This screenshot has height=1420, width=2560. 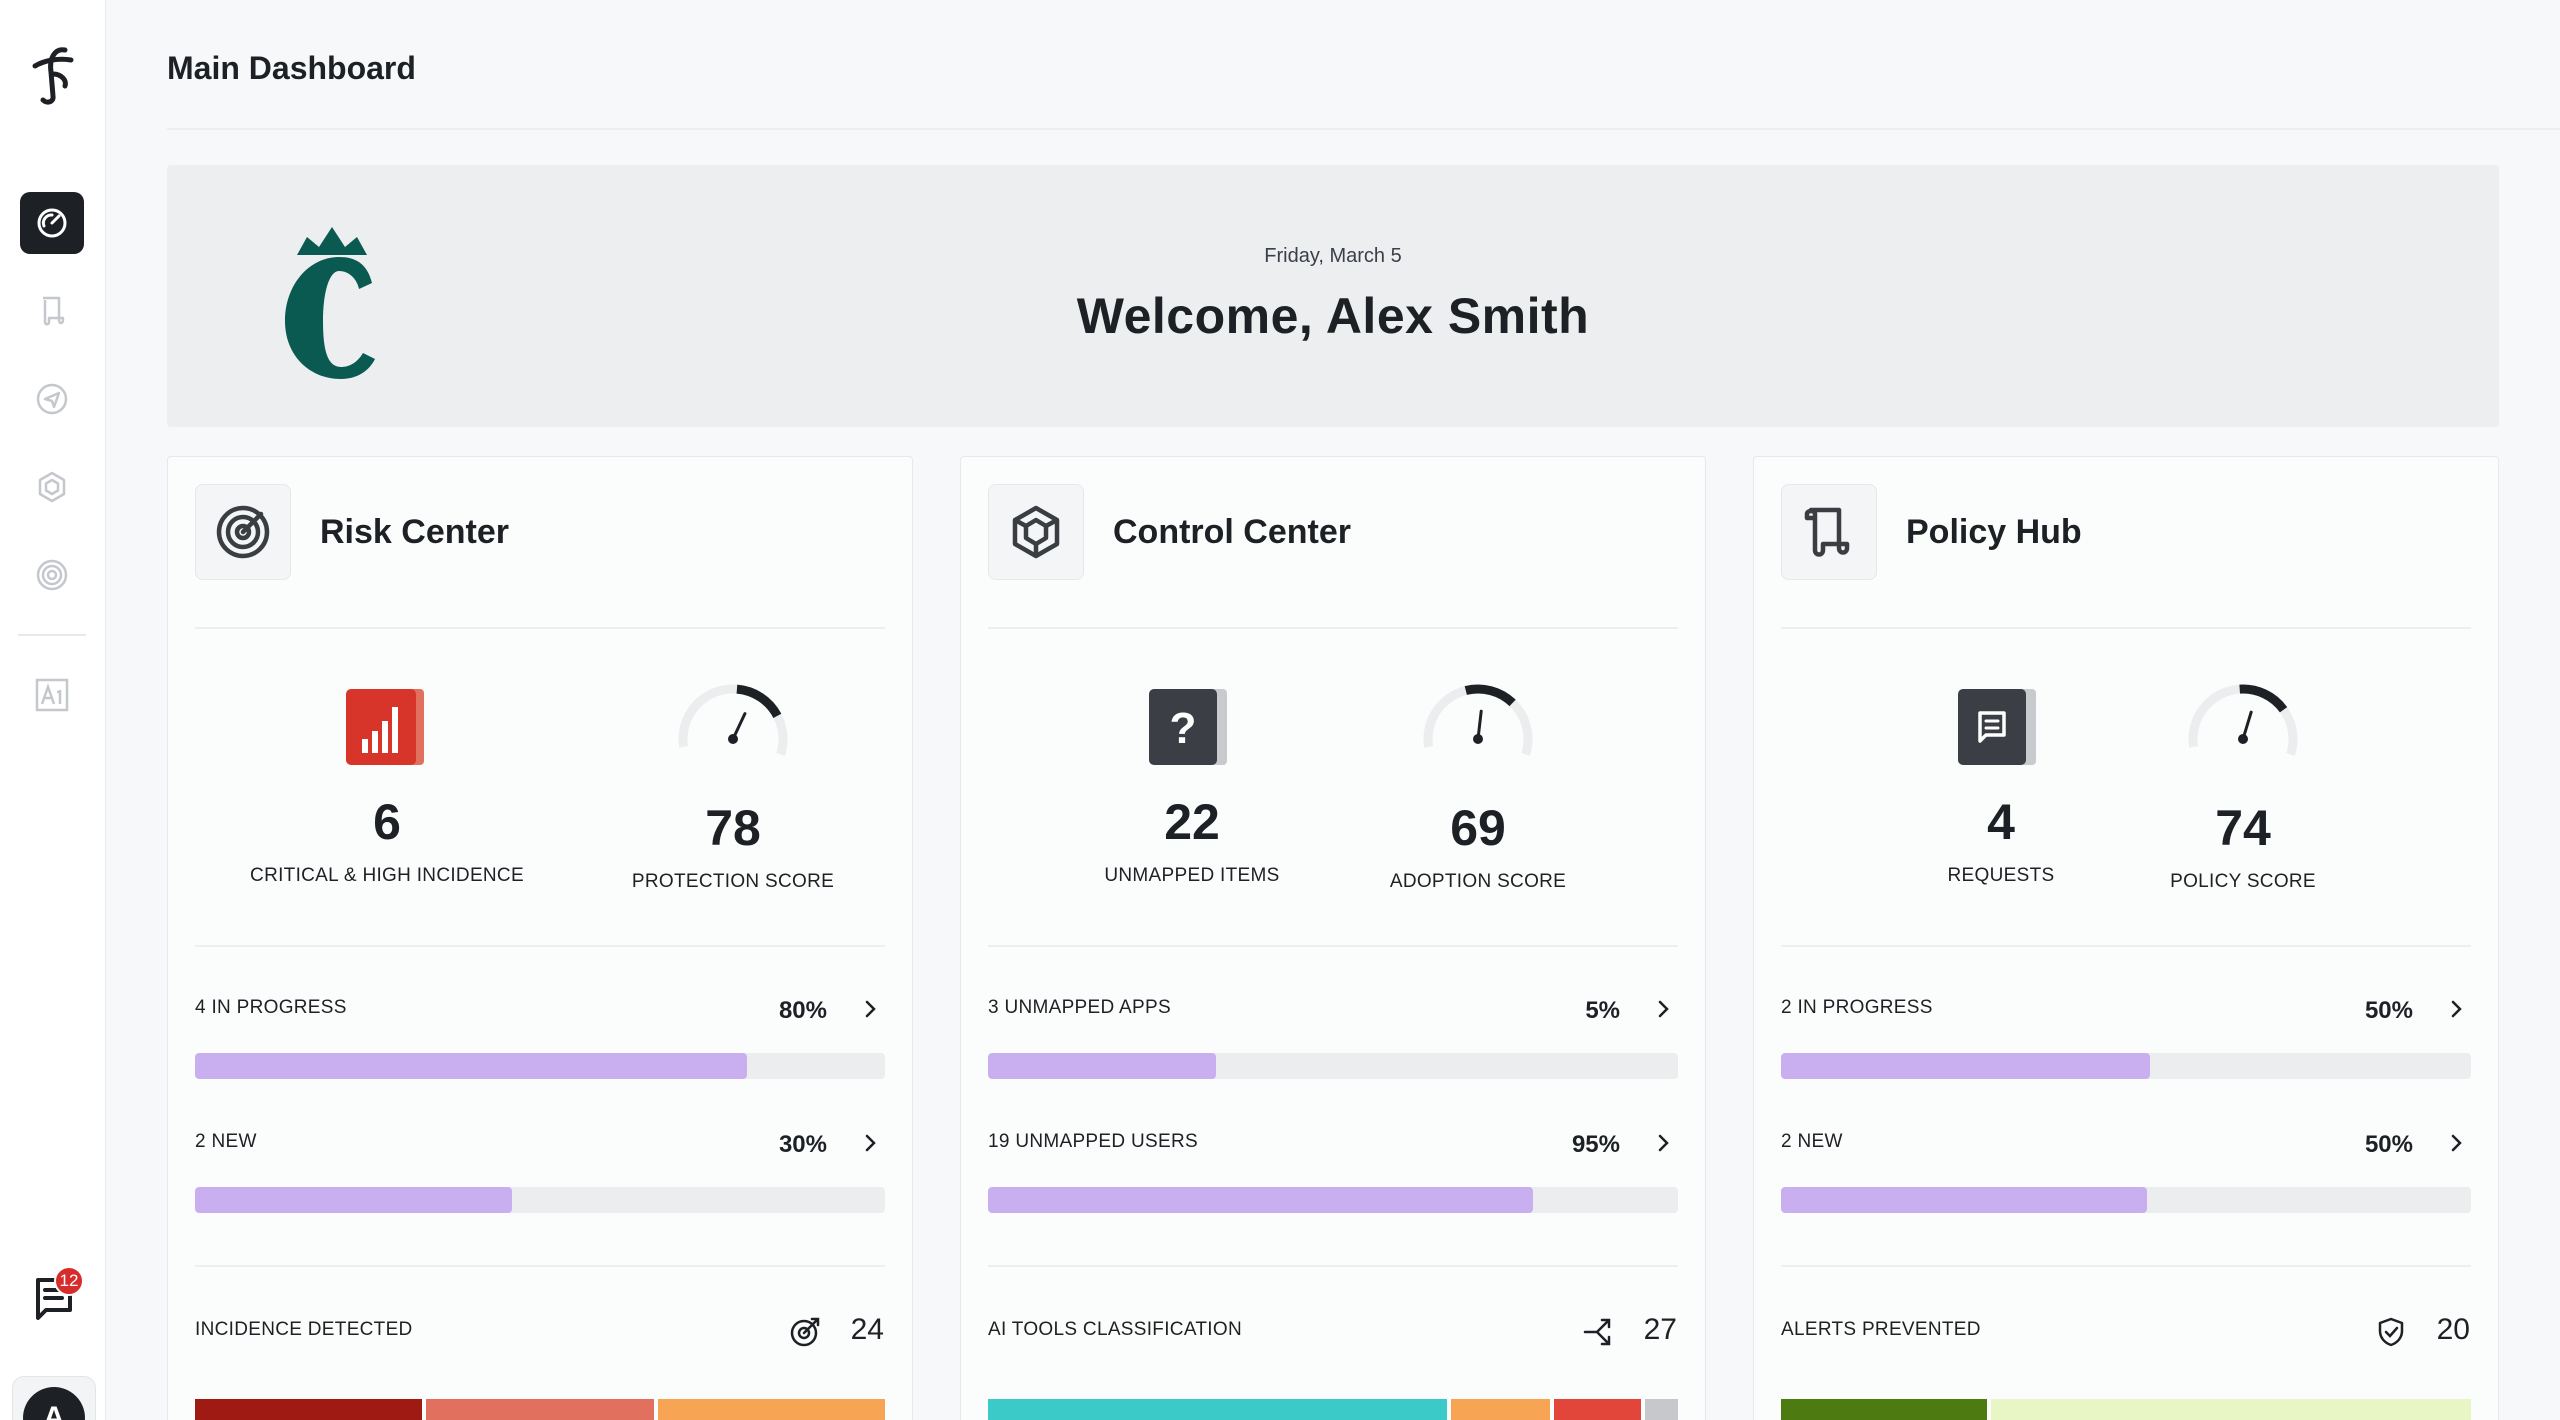 What do you see at coordinates (2243, 720) in the screenshot?
I see `policy-gauge` at bounding box center [2243, 720].